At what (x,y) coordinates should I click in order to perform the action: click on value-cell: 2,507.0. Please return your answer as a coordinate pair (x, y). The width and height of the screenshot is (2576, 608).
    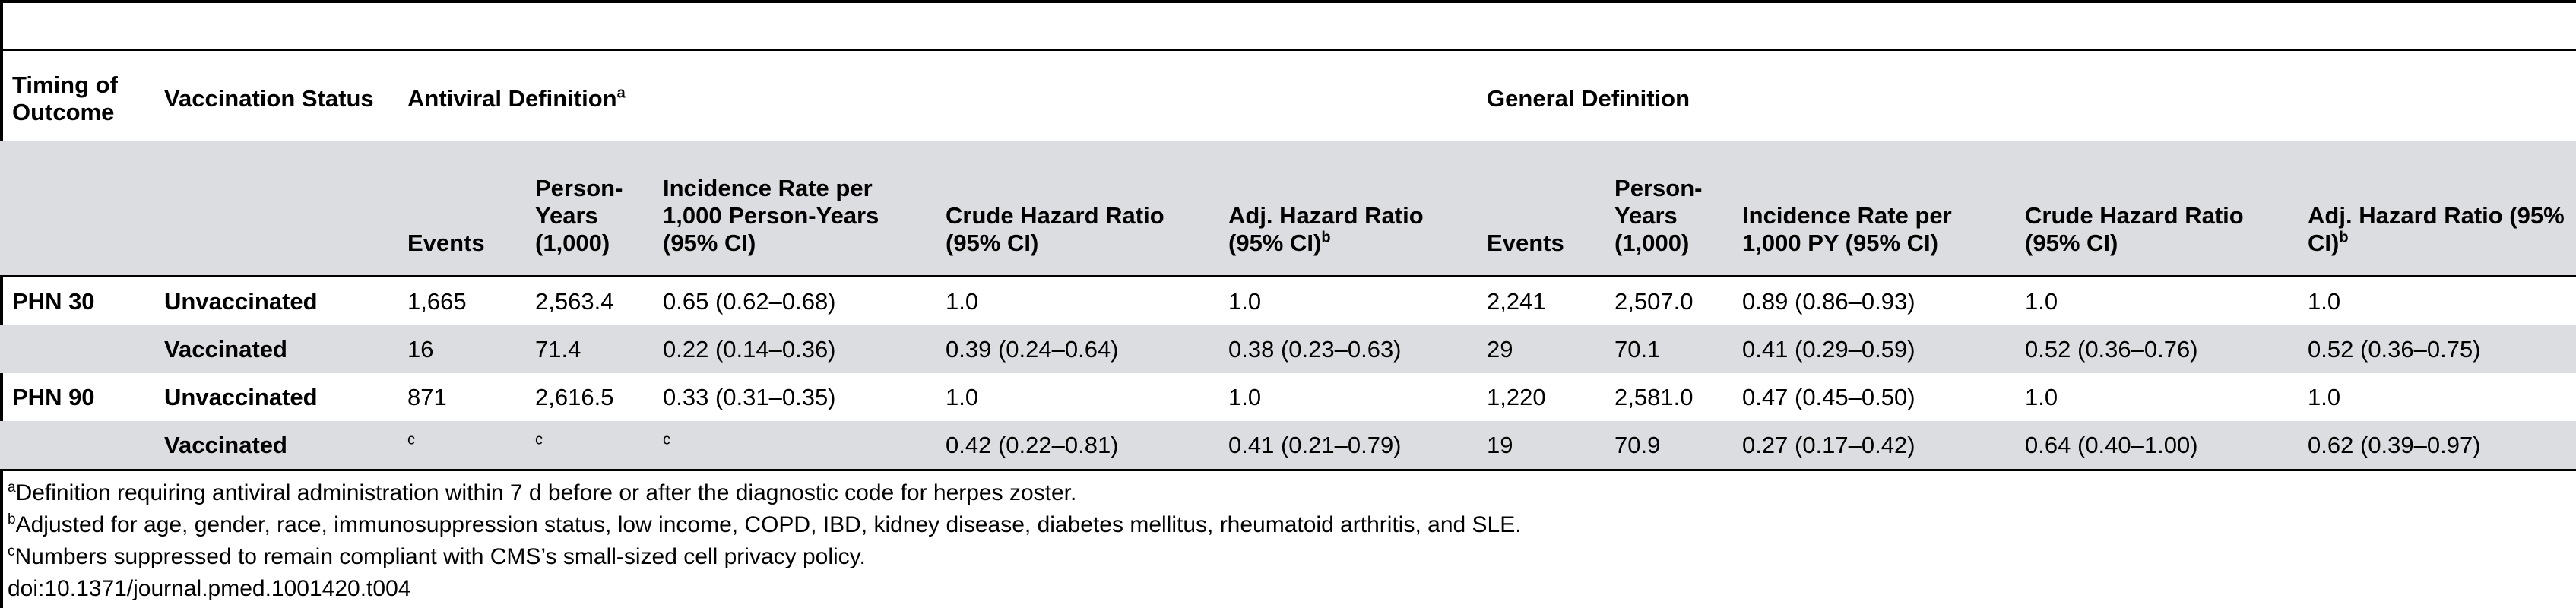
    Looking at the image, I should click on (1654, 301).